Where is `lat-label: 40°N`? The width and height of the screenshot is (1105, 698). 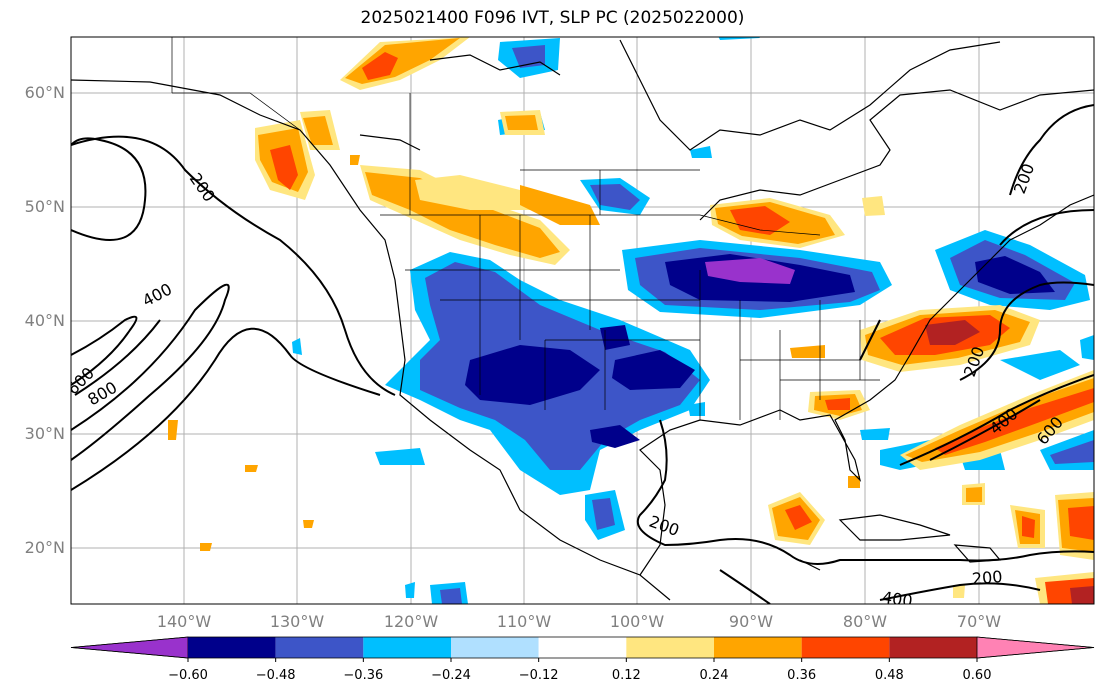
lat-label: 40°N is located at coordinates (44, 320).